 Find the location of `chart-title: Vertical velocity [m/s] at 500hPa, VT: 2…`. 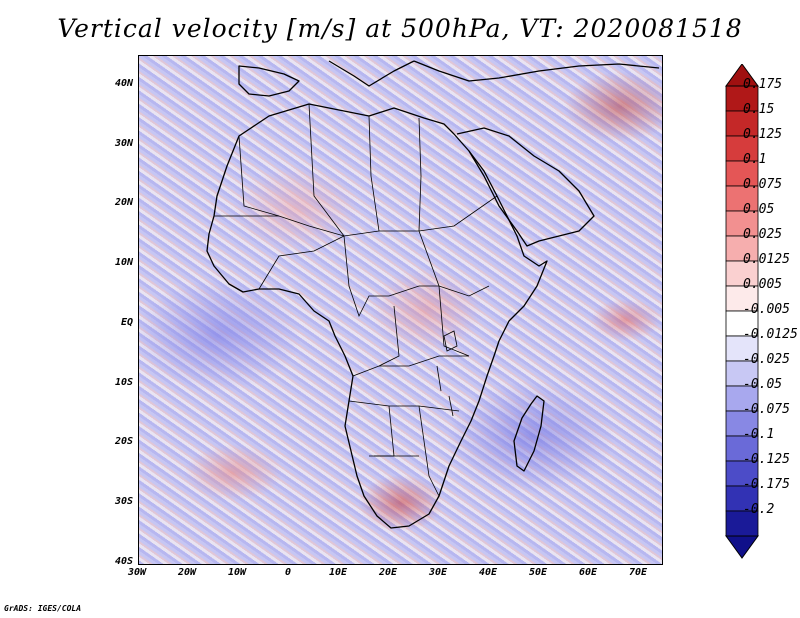

chart-title: Vertical velocity [m/s] at 500hPa, VT: 2… is located at coordinates (400, 28).